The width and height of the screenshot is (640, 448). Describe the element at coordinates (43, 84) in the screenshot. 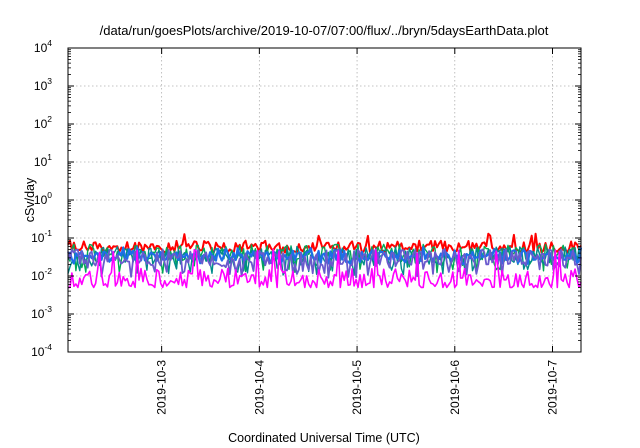

I see `y-tick-label: 10³` at that location.